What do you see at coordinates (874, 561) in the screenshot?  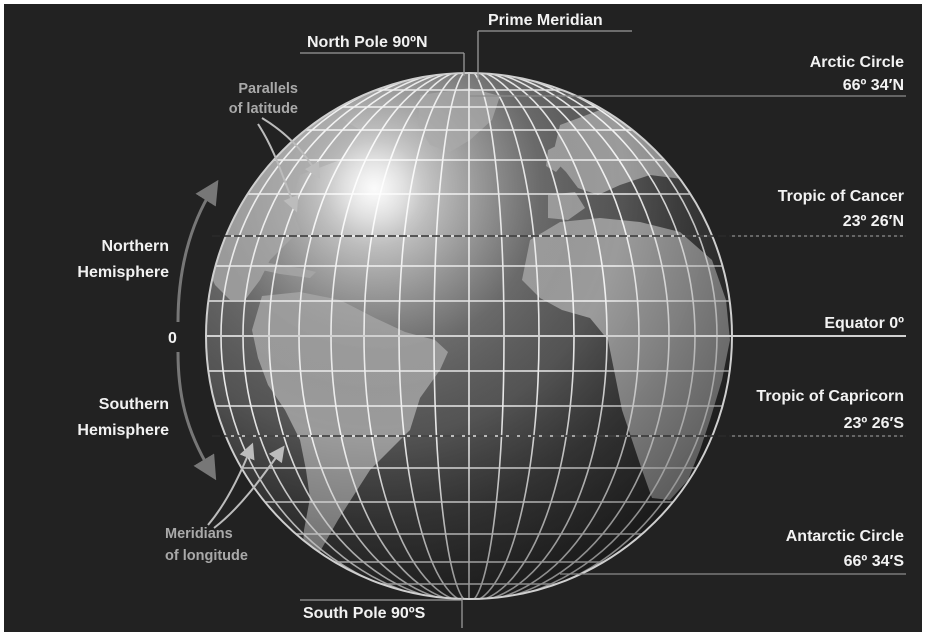 I see `antarctic-circle-value: 66º 34′S` at bounding box center [874, 561].